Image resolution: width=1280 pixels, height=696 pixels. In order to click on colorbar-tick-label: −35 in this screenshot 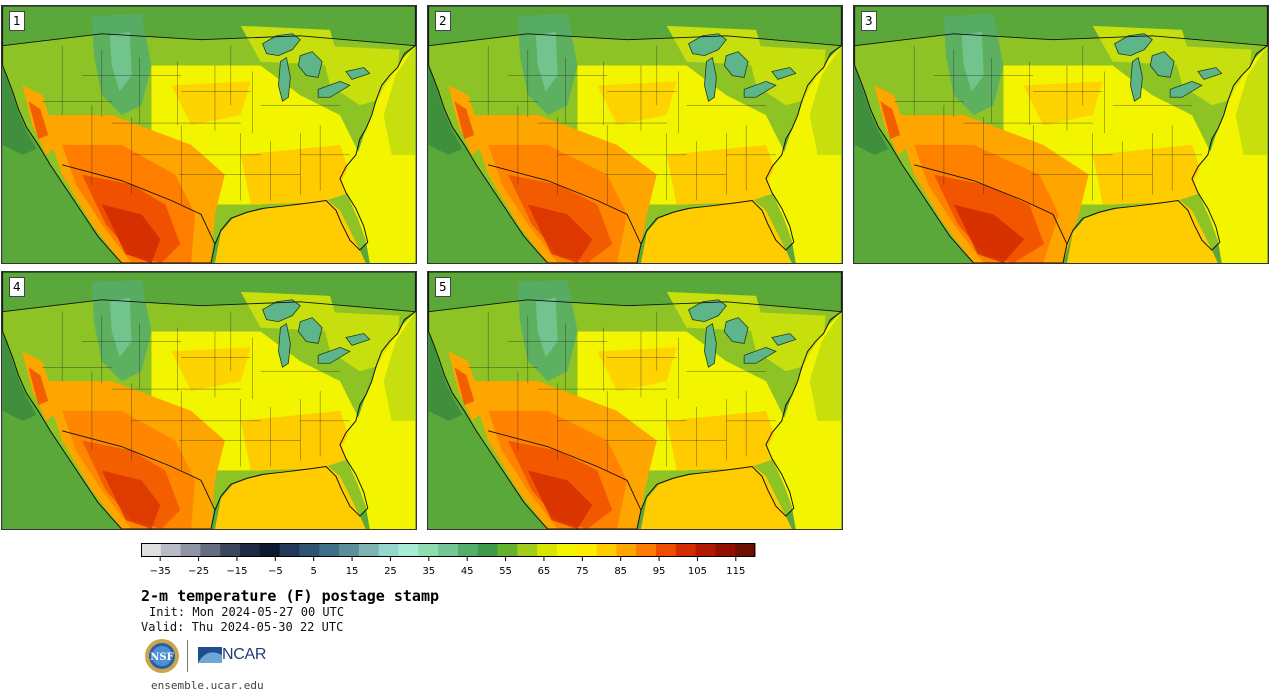, I will do `click(160, 571)`.